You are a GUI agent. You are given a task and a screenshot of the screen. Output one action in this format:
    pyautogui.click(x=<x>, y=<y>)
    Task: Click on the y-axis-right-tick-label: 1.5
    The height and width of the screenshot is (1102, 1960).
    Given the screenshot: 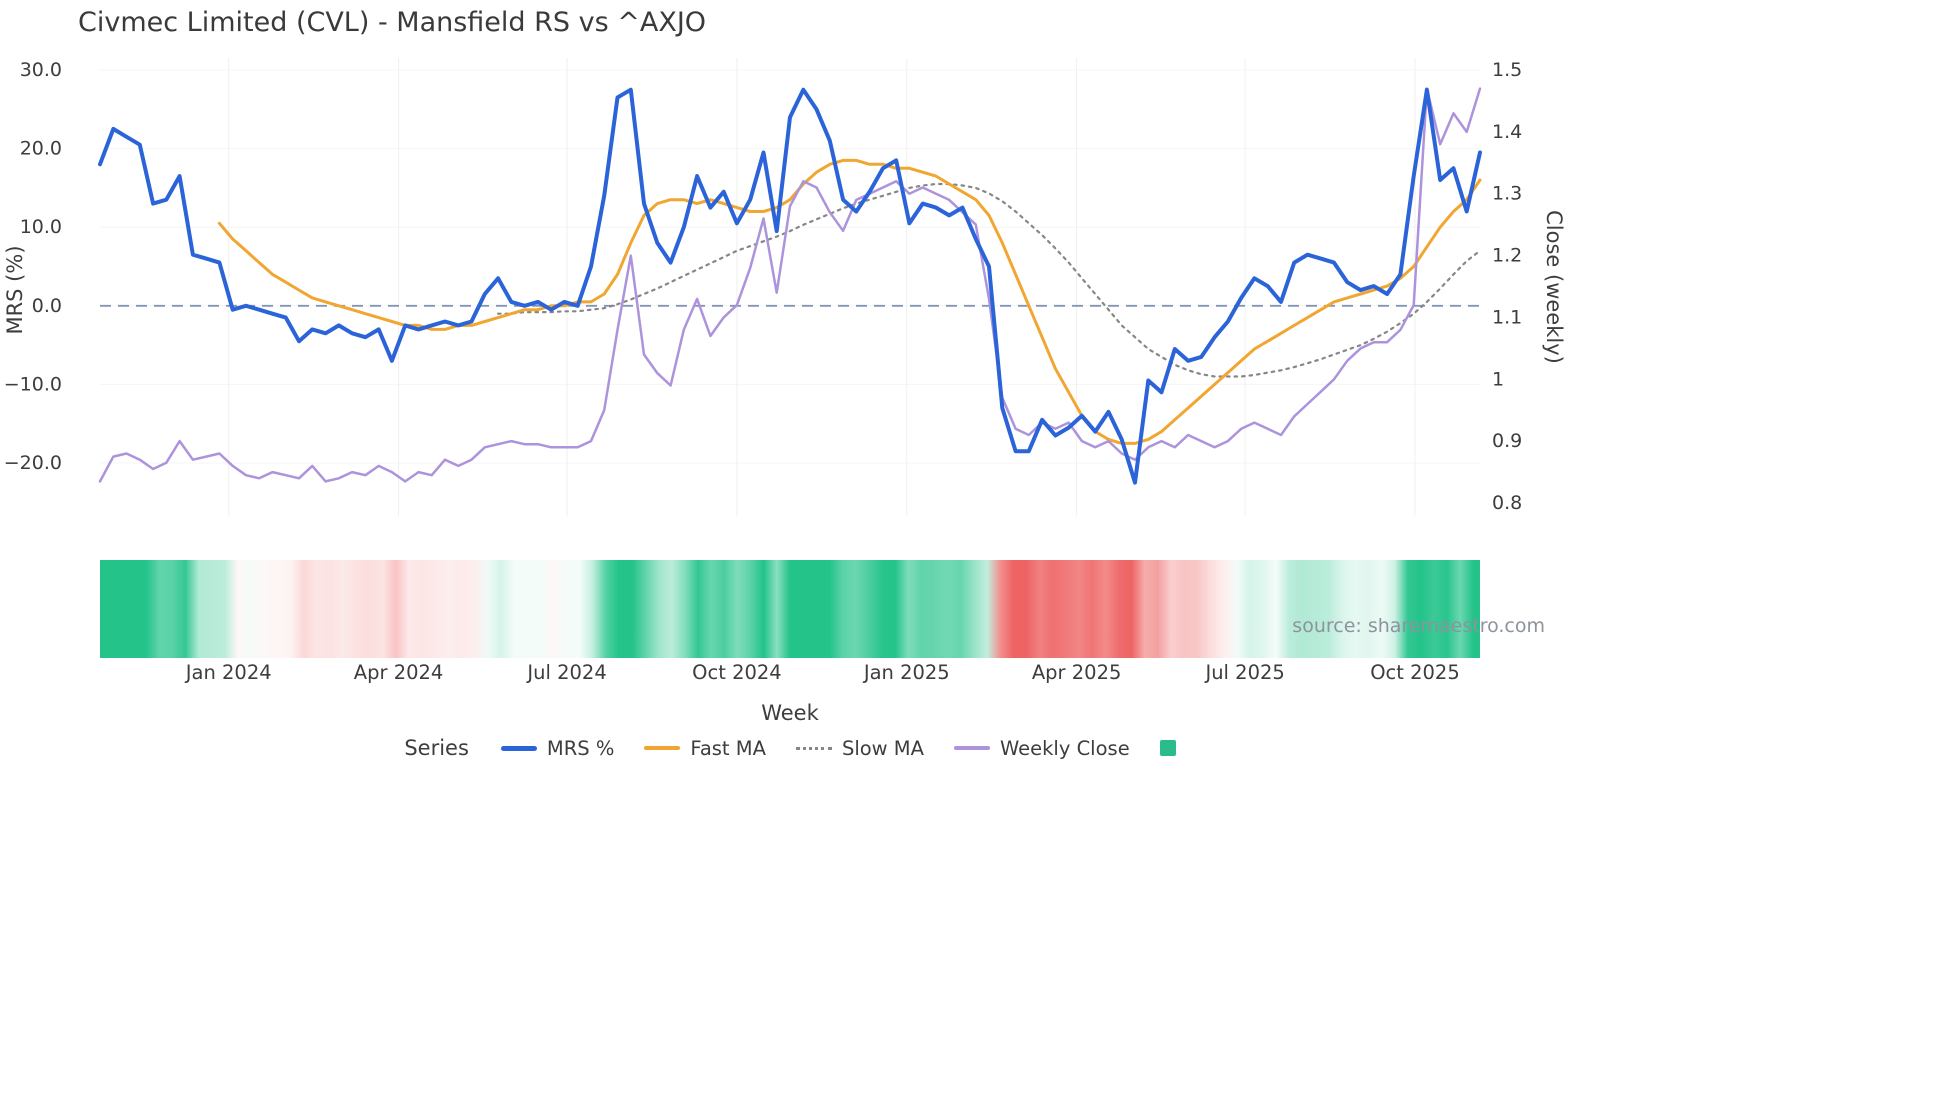 What is the action you would take?
    pyautogui.click(x=1507, y=70)
    